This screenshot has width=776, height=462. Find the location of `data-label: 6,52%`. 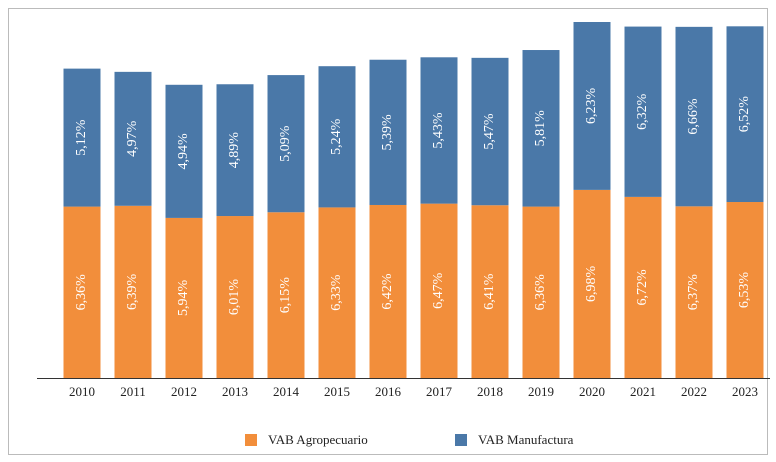

data-label: 6,52% is located at coordinates (744, 114).